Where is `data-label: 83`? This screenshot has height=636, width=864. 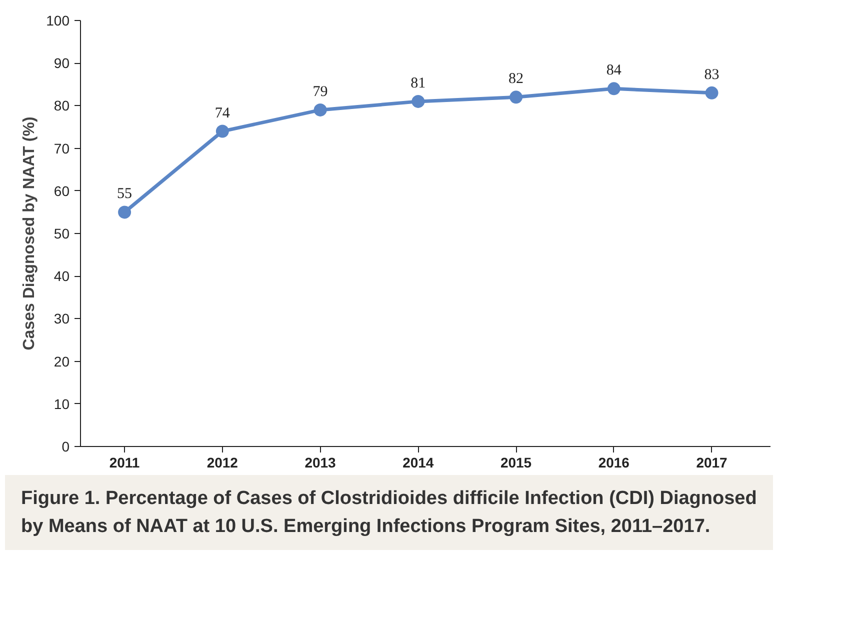 data-label: 83 is located at coordinates (712, 74).